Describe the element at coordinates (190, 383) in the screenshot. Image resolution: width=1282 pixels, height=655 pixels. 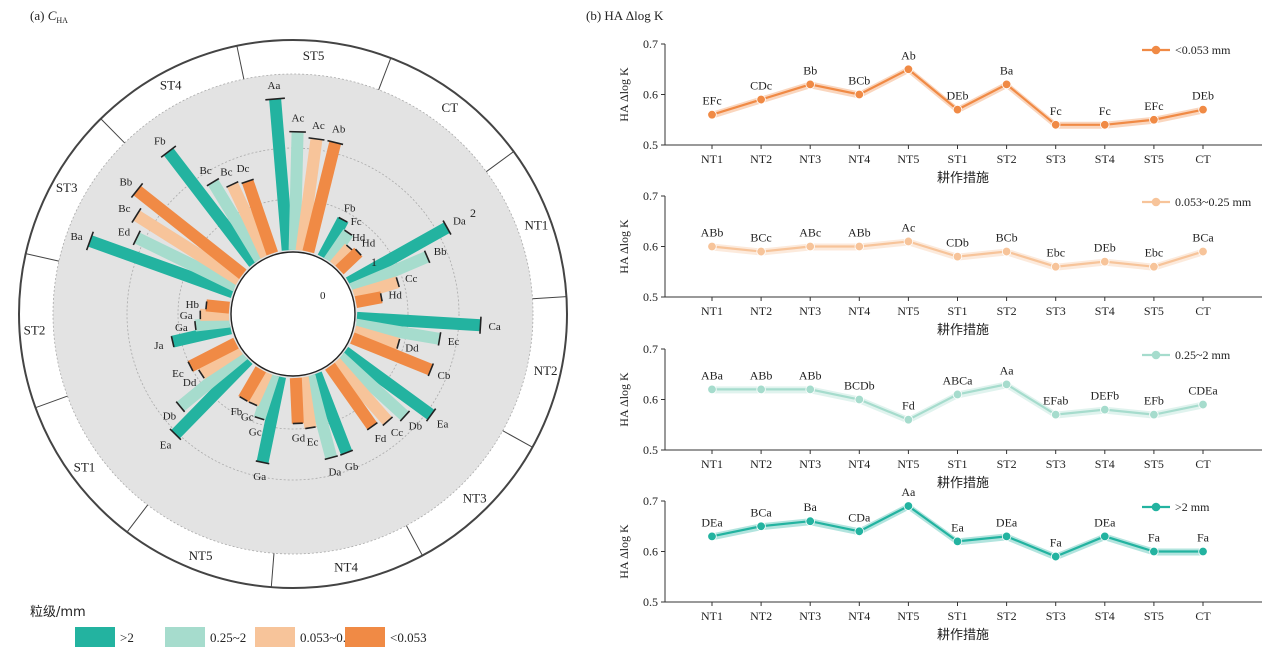
I see `radial-bar-label: Dd` at that location.